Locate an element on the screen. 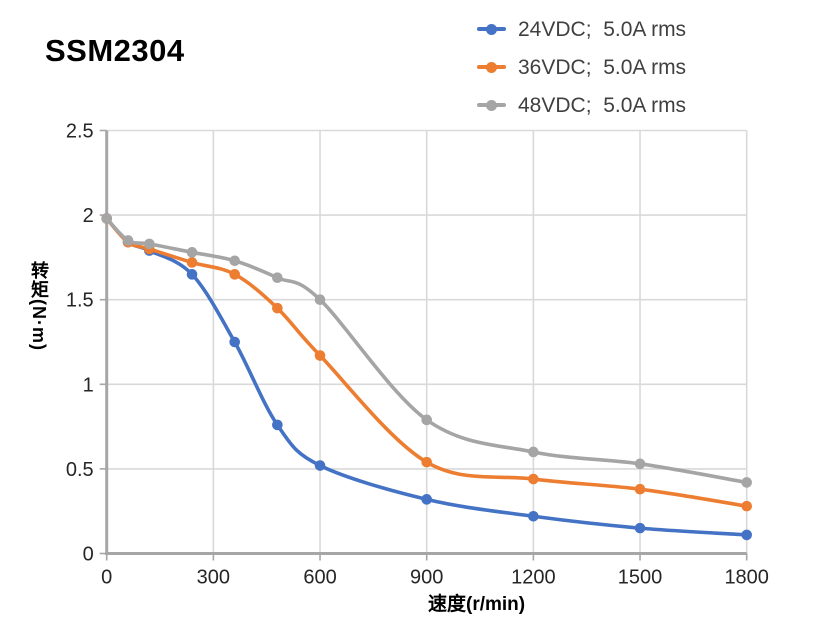  legend-label-36vdc: 36VDC; 5.0A rms is located at coordinates (602, 67).